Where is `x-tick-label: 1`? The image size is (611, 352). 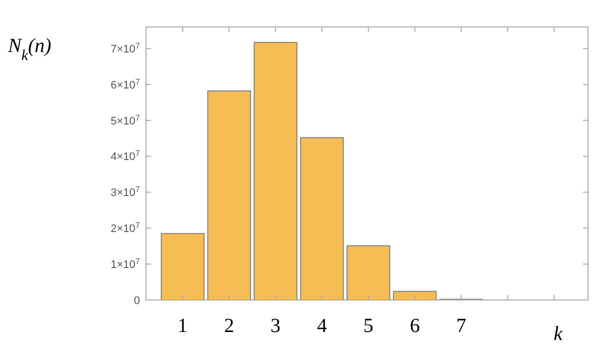 x-tick-label: 1 is located at coordinates (183, 326).